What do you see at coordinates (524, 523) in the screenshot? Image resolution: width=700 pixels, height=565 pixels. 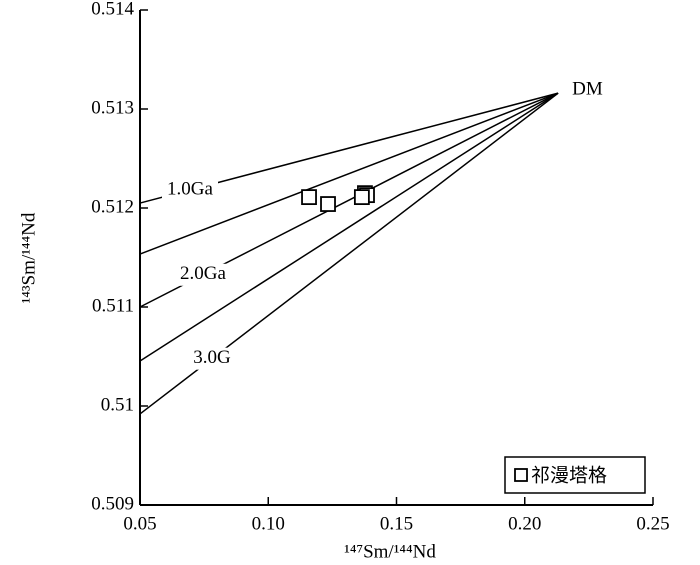 I see `x-tick-label: 0.20` at bounding box center [524, 523].